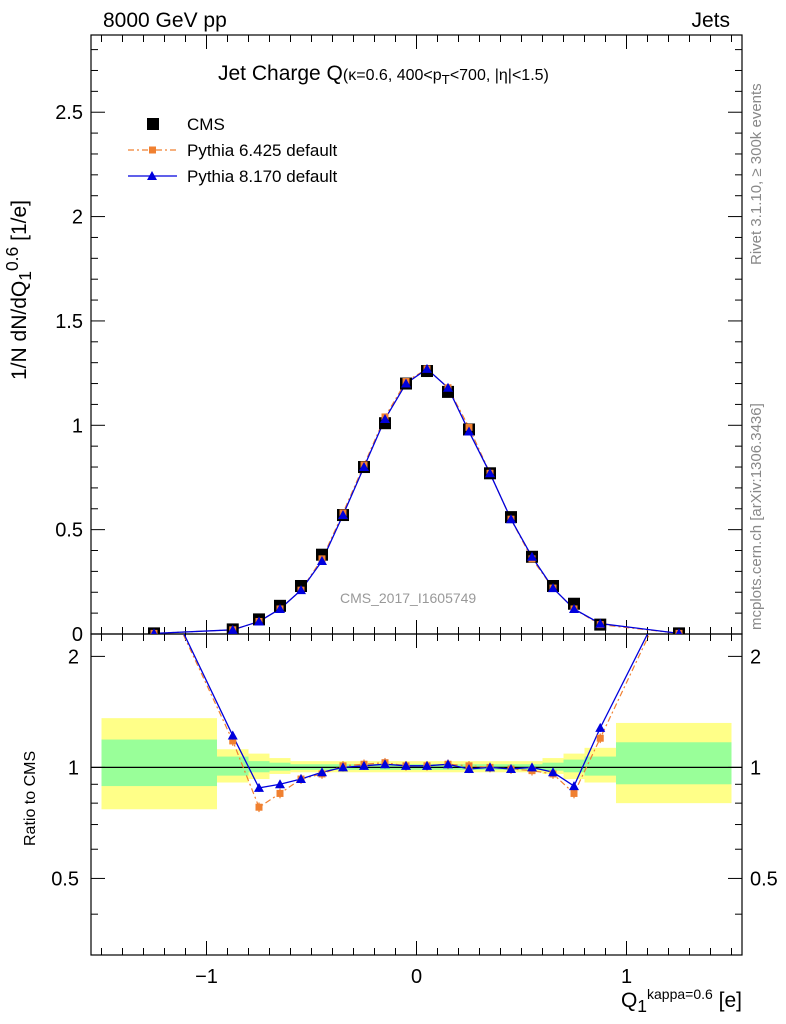 The width and height of the screenshot is (786, 1024). What do you see at coordinates (69, 531) in the screenshot?
I see `y-tick-label: 0.5` at bounding box center [69, 531].